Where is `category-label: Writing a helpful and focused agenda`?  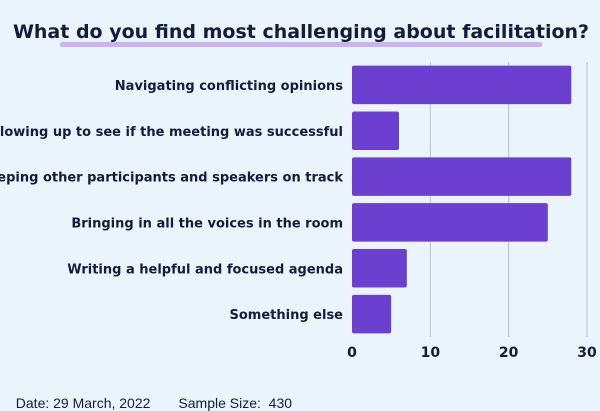 category-label: Writing a helpful and focused agenda is located at coordinates (205, 269).